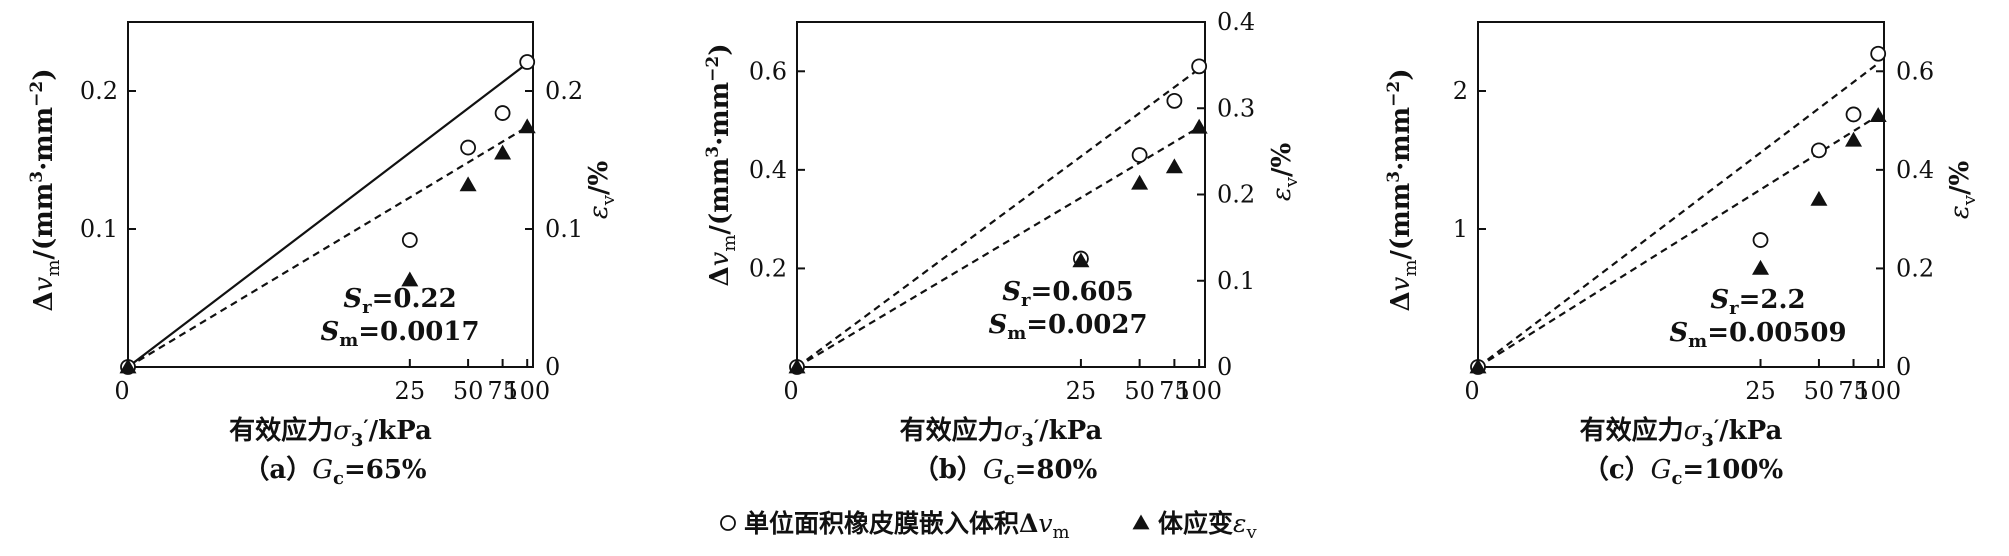 The height and width of the screenshot is (556, 2009). I want to click on panel-caption: （b）Gc=80%, so click(1005, 472).